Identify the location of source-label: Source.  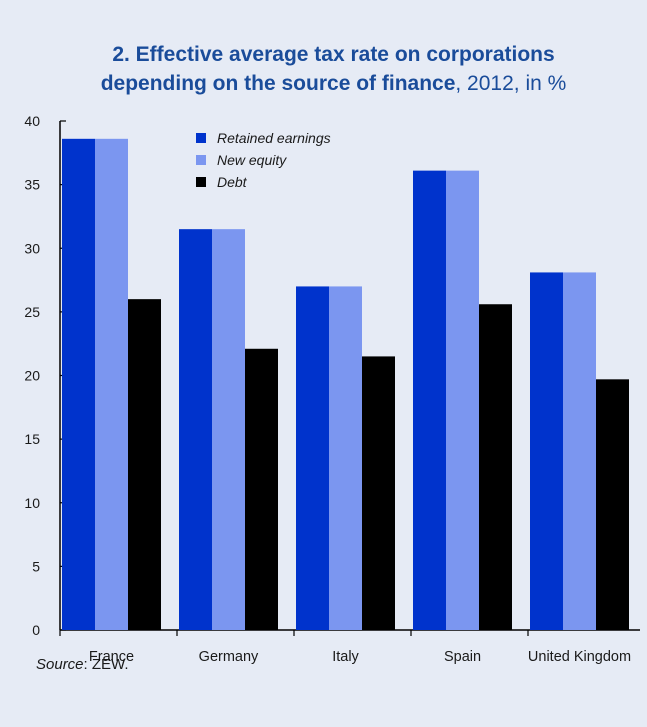
(60, 664).